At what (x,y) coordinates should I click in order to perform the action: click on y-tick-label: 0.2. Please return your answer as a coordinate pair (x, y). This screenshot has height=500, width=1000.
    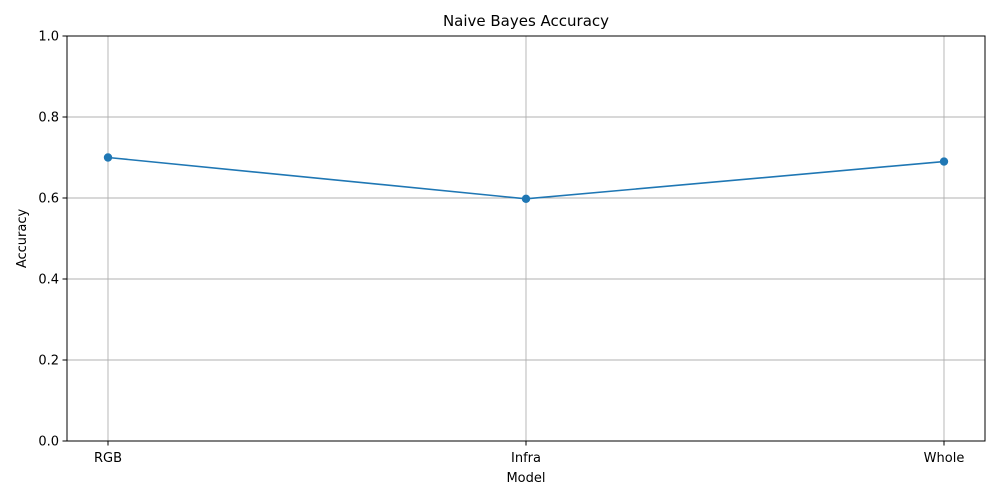
    Looking at the image, I should click on (48, 361).